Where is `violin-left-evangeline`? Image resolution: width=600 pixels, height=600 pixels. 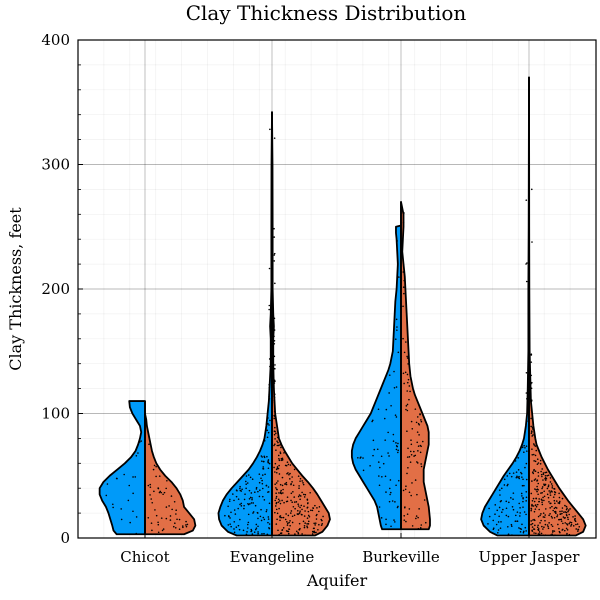
violin-left-evangeline is located at coordinates (245, 324).